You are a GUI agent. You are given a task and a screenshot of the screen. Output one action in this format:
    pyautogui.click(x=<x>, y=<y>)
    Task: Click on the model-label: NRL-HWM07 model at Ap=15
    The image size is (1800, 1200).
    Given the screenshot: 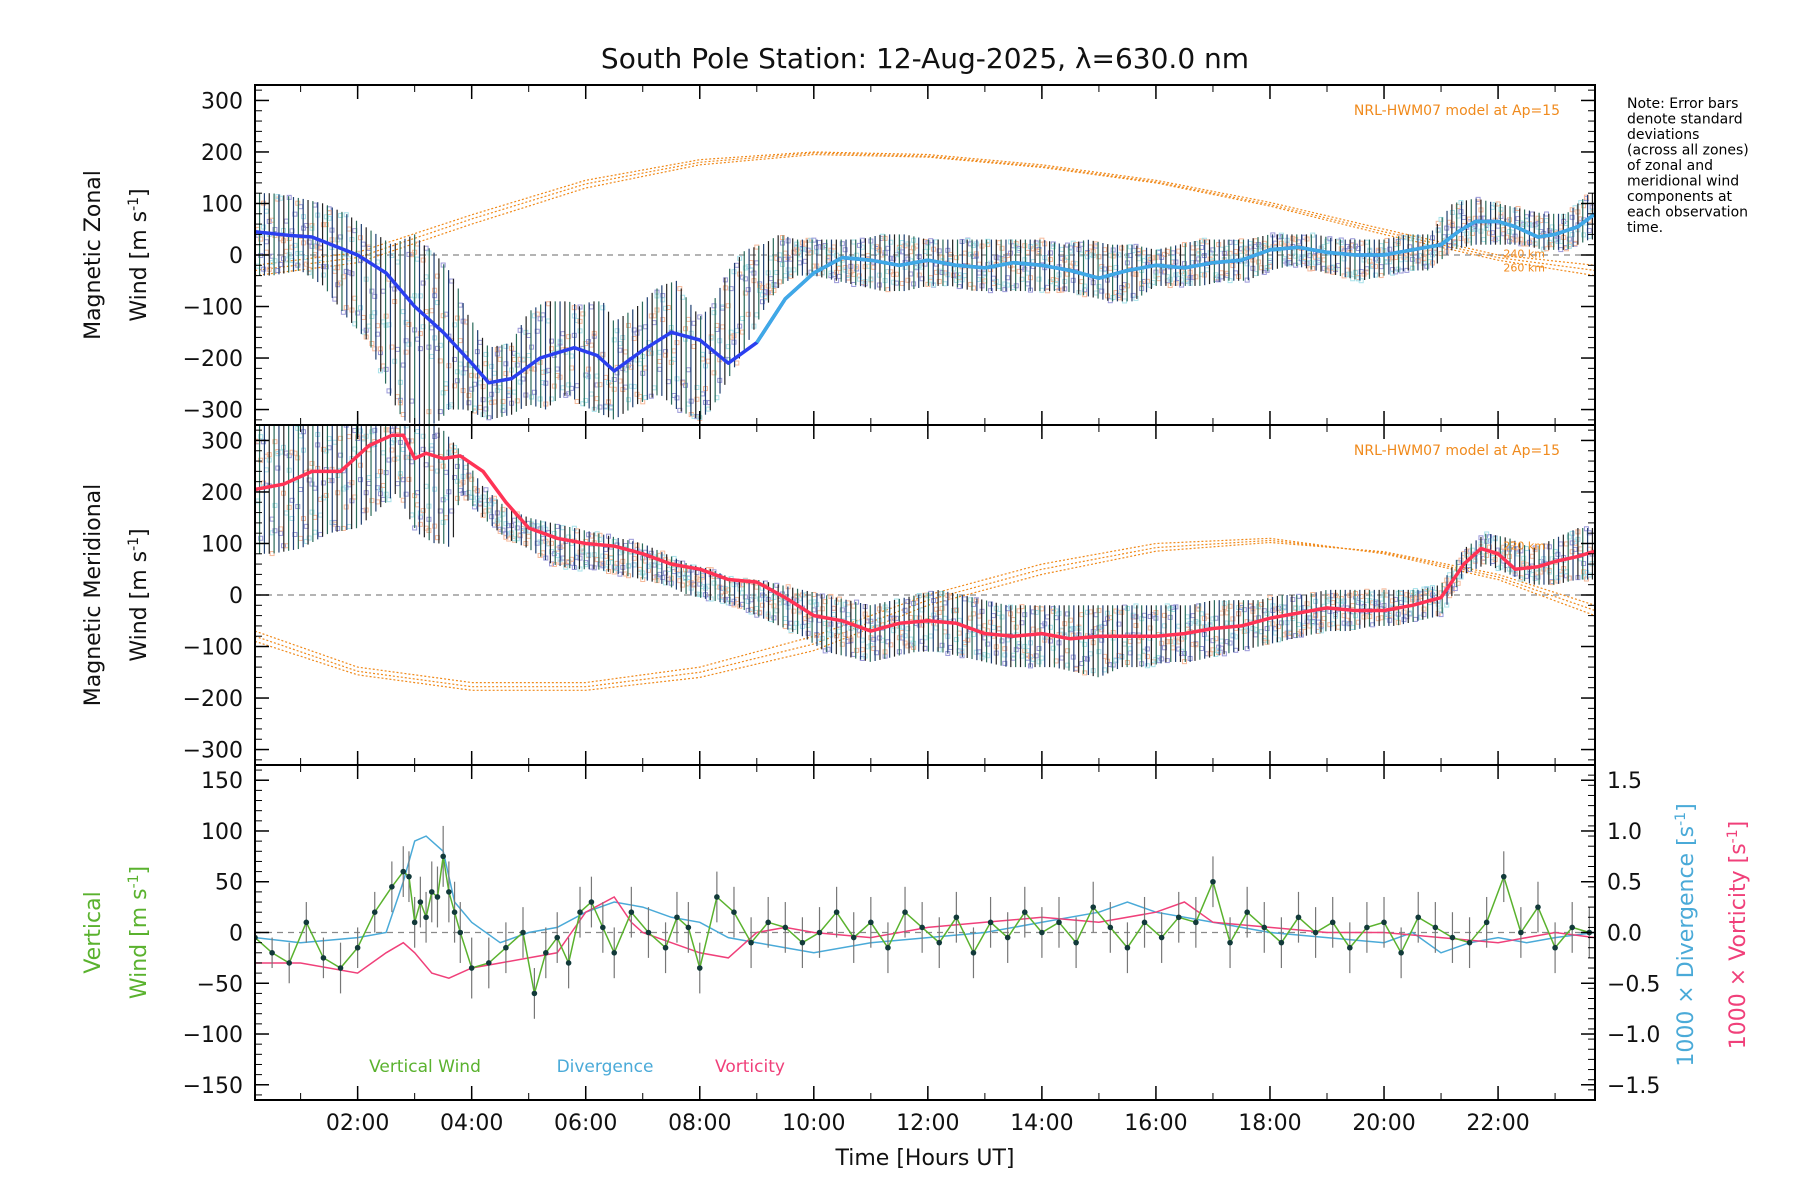 What is the action you would take?
    pyautogui.click(x=1457, y=451)
    